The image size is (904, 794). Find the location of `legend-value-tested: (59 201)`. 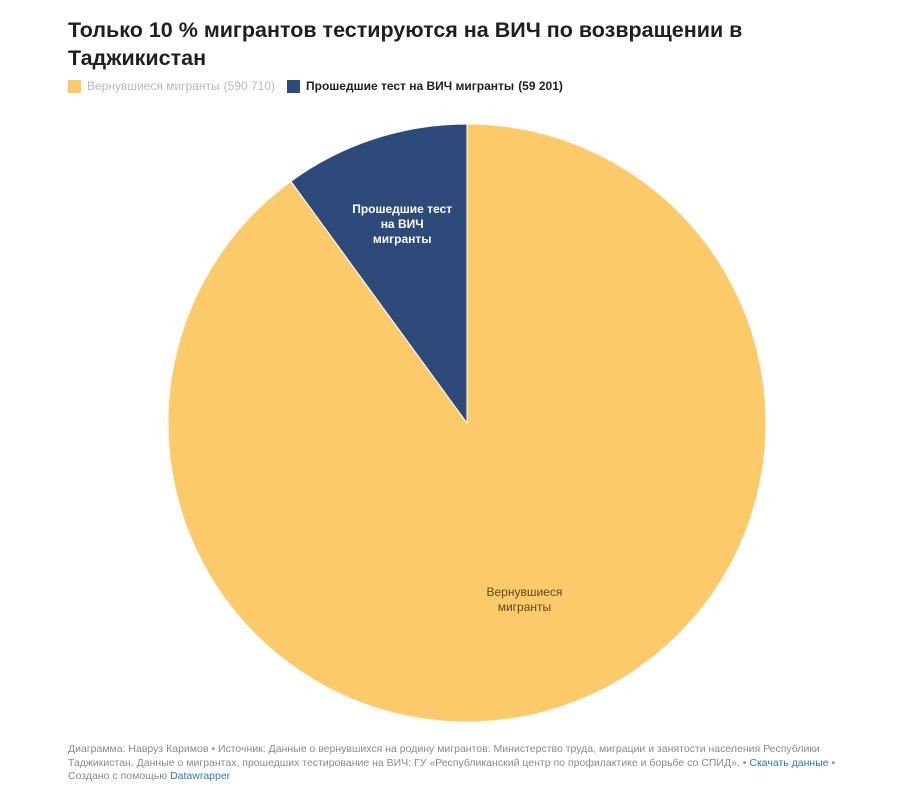

legend-value-tested: (59 201) is located at coordinates (540, 86).